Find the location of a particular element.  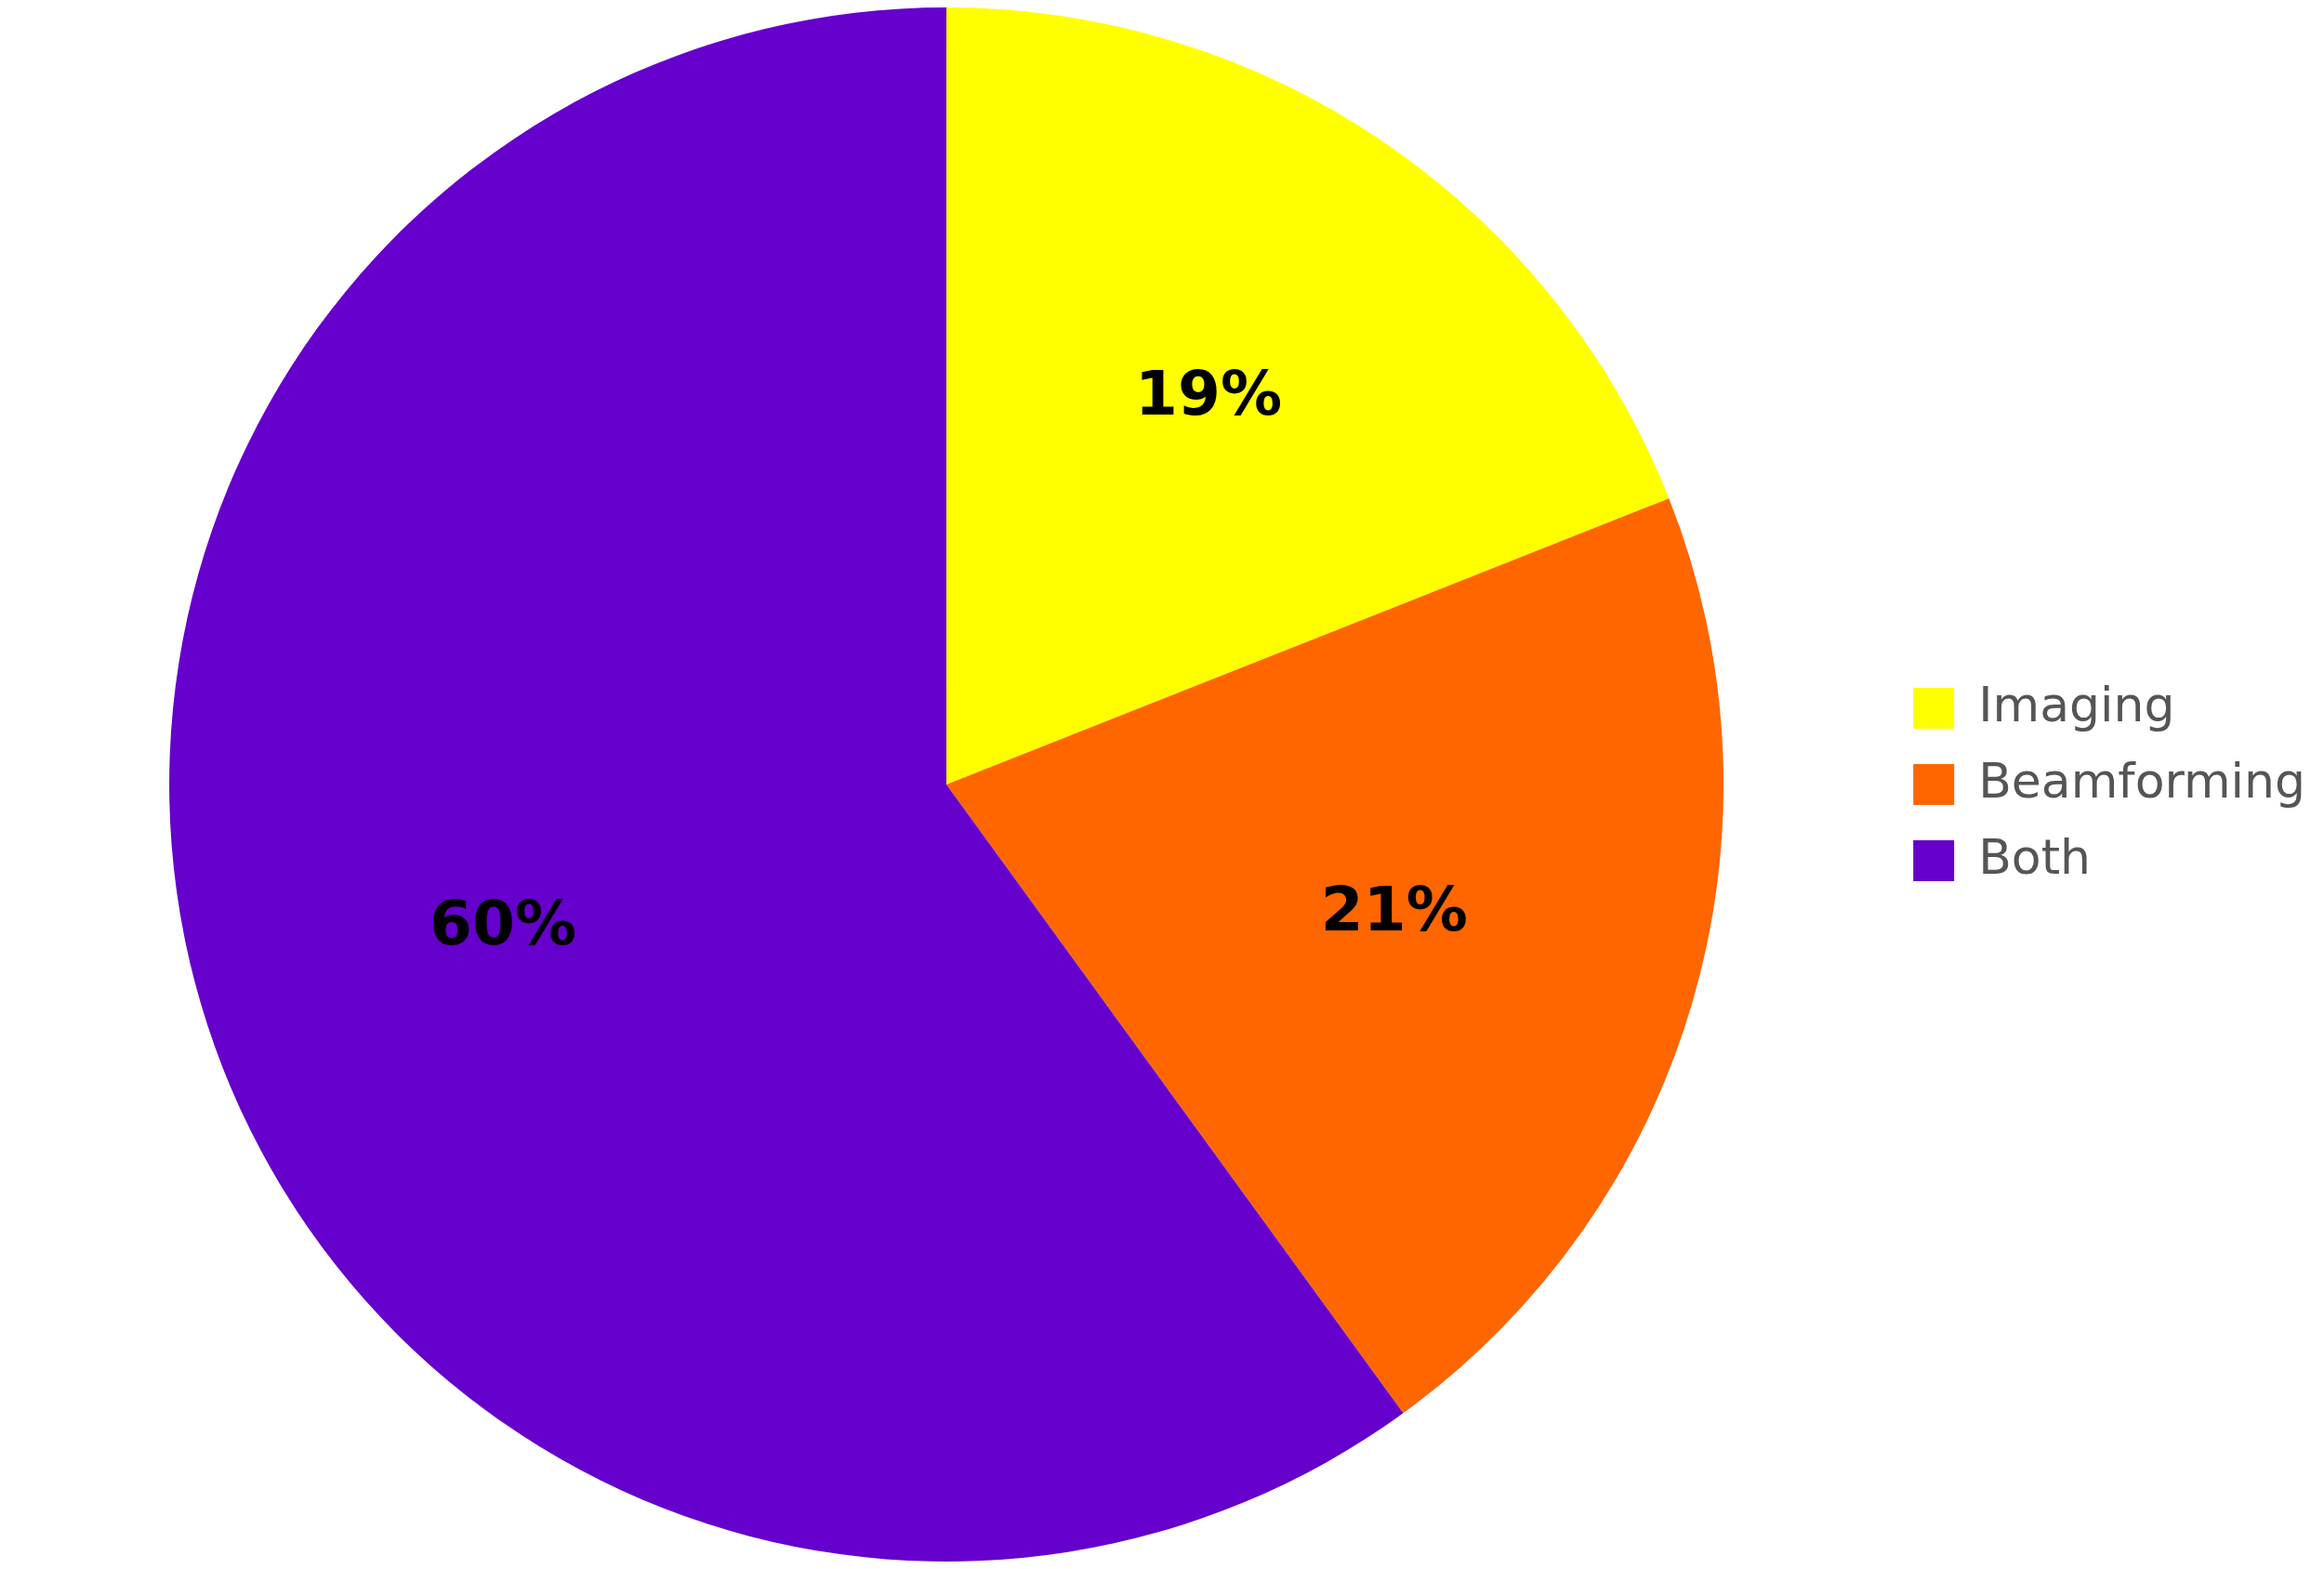

data-label: 60% is located at coordinates (503, 924).